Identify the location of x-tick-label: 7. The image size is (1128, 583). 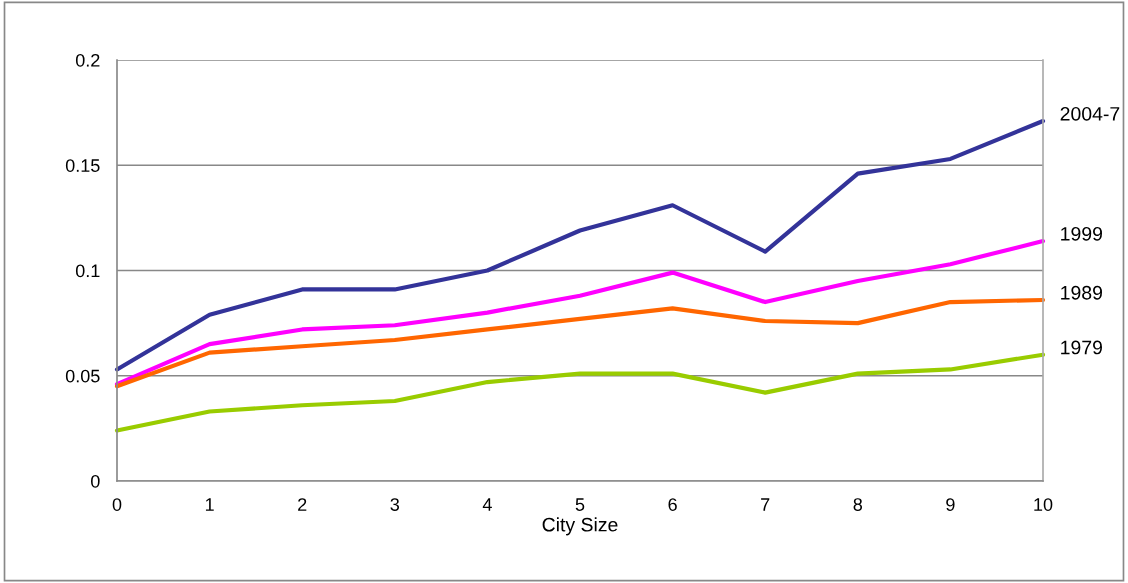
(765, 504).